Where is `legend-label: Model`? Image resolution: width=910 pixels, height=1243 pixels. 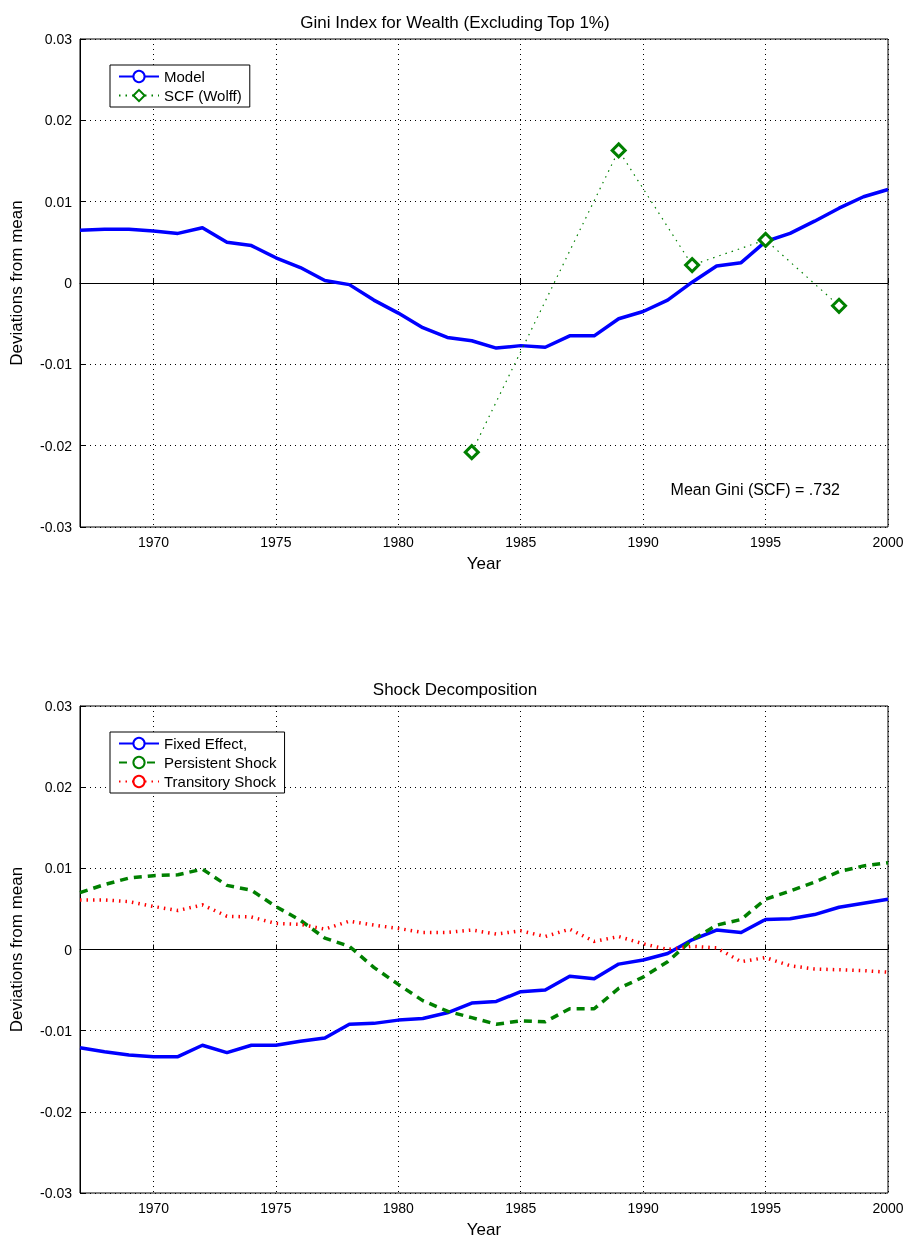
legend-label: Model is located at coordinates (184, 76).